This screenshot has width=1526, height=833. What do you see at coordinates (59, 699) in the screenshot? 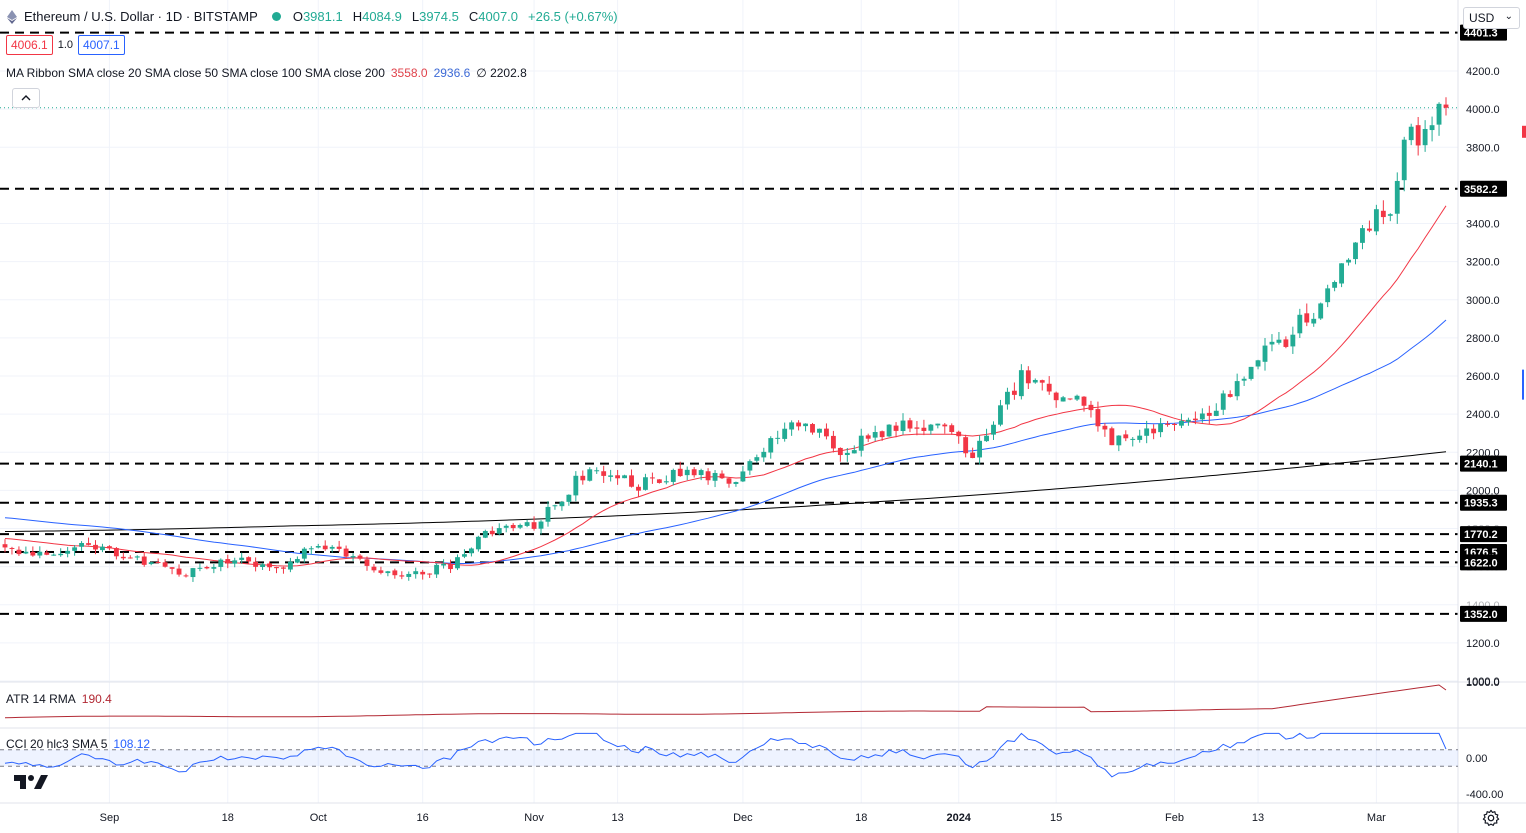
I see `atr-legend: ATR 14 RMA 190.4` at bounding box center [59, 699].